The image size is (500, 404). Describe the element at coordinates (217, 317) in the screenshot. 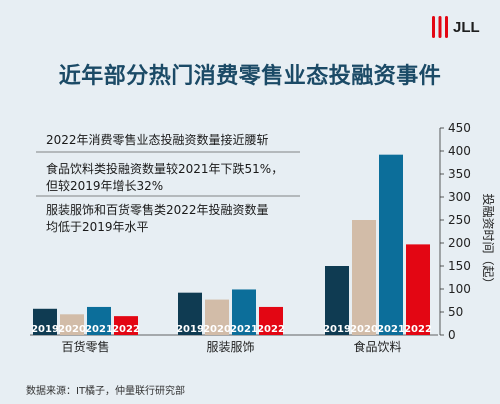

I see `bar-服装服饰-2020` at that location.